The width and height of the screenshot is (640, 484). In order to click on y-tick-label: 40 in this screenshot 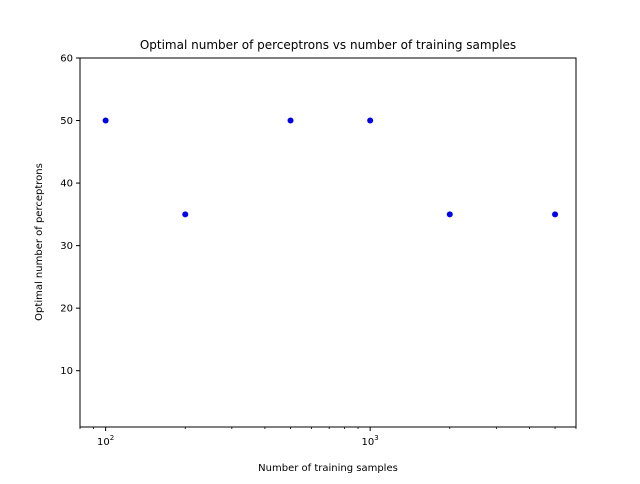, I will do `click(66, 184)`.